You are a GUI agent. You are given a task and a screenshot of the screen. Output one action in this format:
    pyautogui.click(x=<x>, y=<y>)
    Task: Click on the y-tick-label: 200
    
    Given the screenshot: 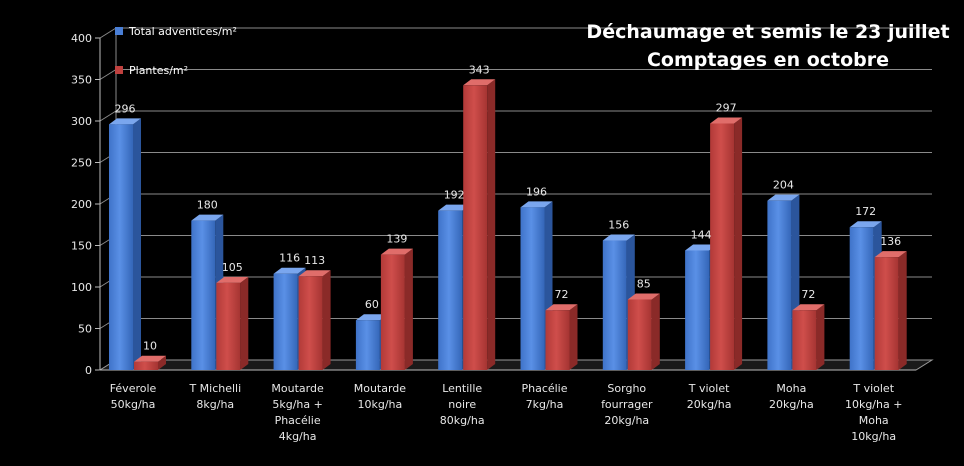 What is the action you would take?
    pyautogui.click(x=81, y=204)
    